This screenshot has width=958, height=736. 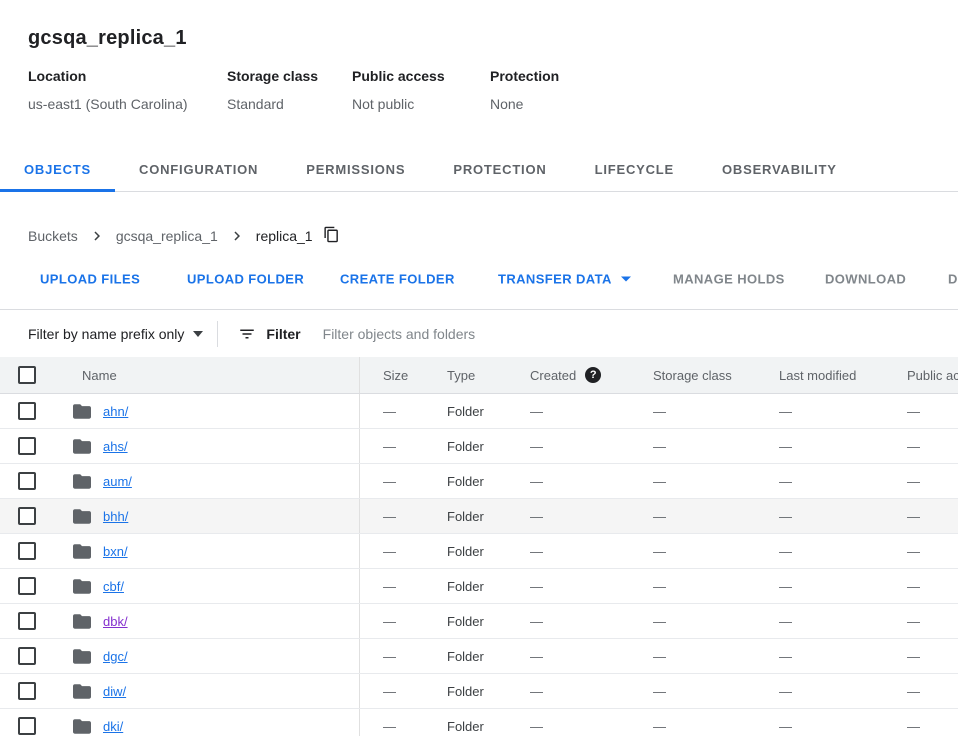 What do you see at coordinates (116, 334) in the screenshot?
I see `filter-scope-dropdown: Filter by name prefix only` at bounding box center [116, 334].